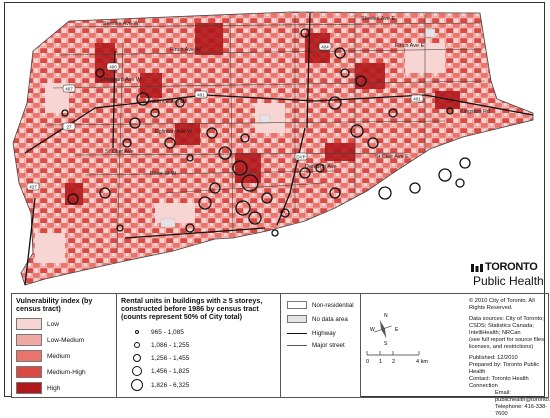 This screenshot has width=550, height=418. Describe the element at coordinates (397, 358) in the screenshot. I see `scale-bar: 0 1 2 4 km` at that location.